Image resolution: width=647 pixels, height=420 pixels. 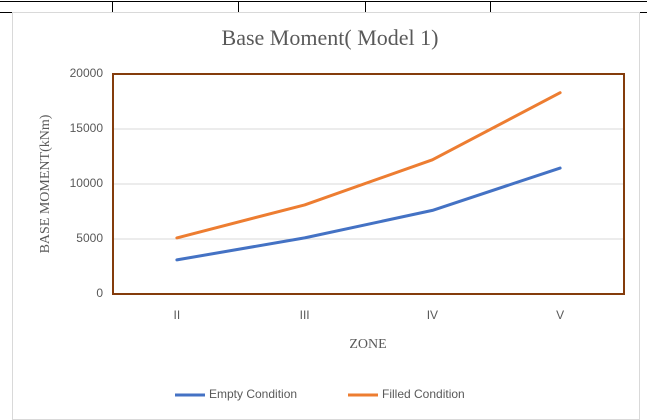 What do you see at coordinates (560, 315) in the screenshot?
I see `x-tick-label: V` at bounding box center [560, 315].